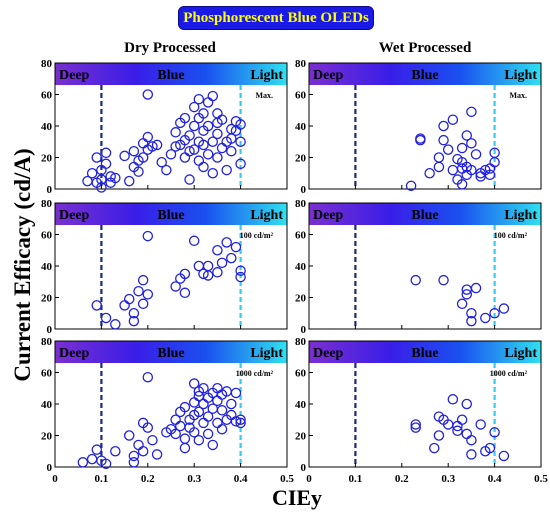 The width and height of the screenshot is (550, 516). I want to click on column-header-wet: Wet Processed, so click(425, 48).